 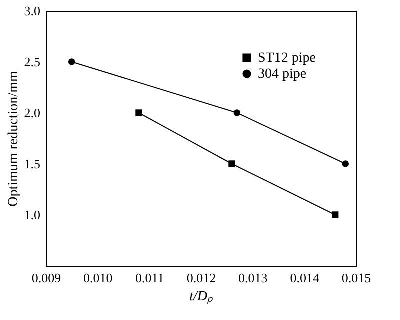 I want to click on x-tick-label: 0.013, so click(x=253, y=278).